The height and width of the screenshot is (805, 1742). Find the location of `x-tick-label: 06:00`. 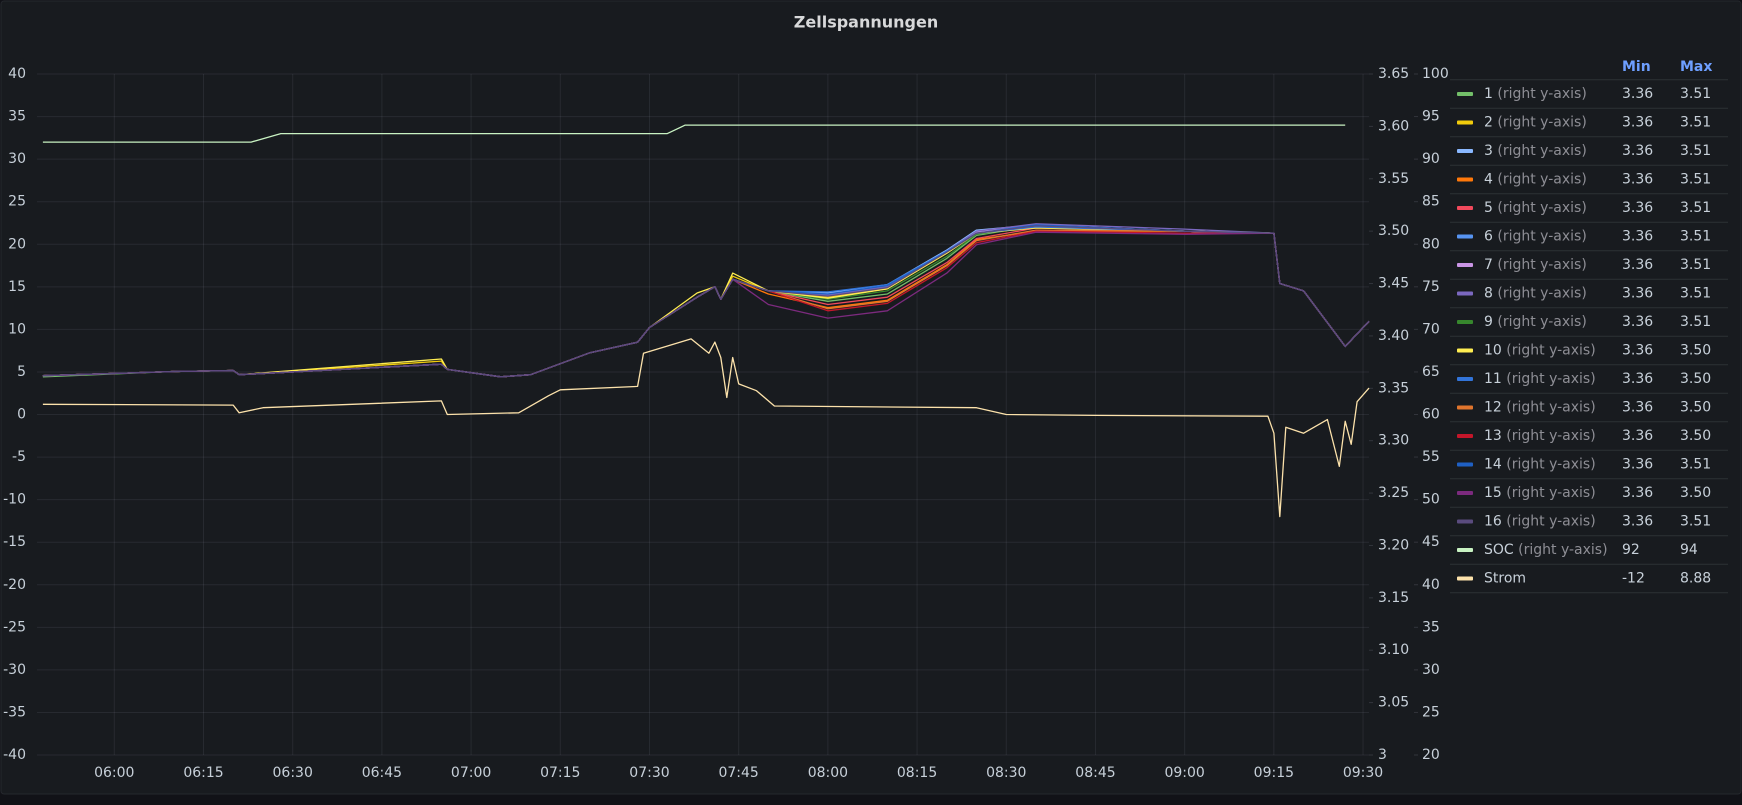

x-tick-label: 06:00 is located at coordinates (114, 773).